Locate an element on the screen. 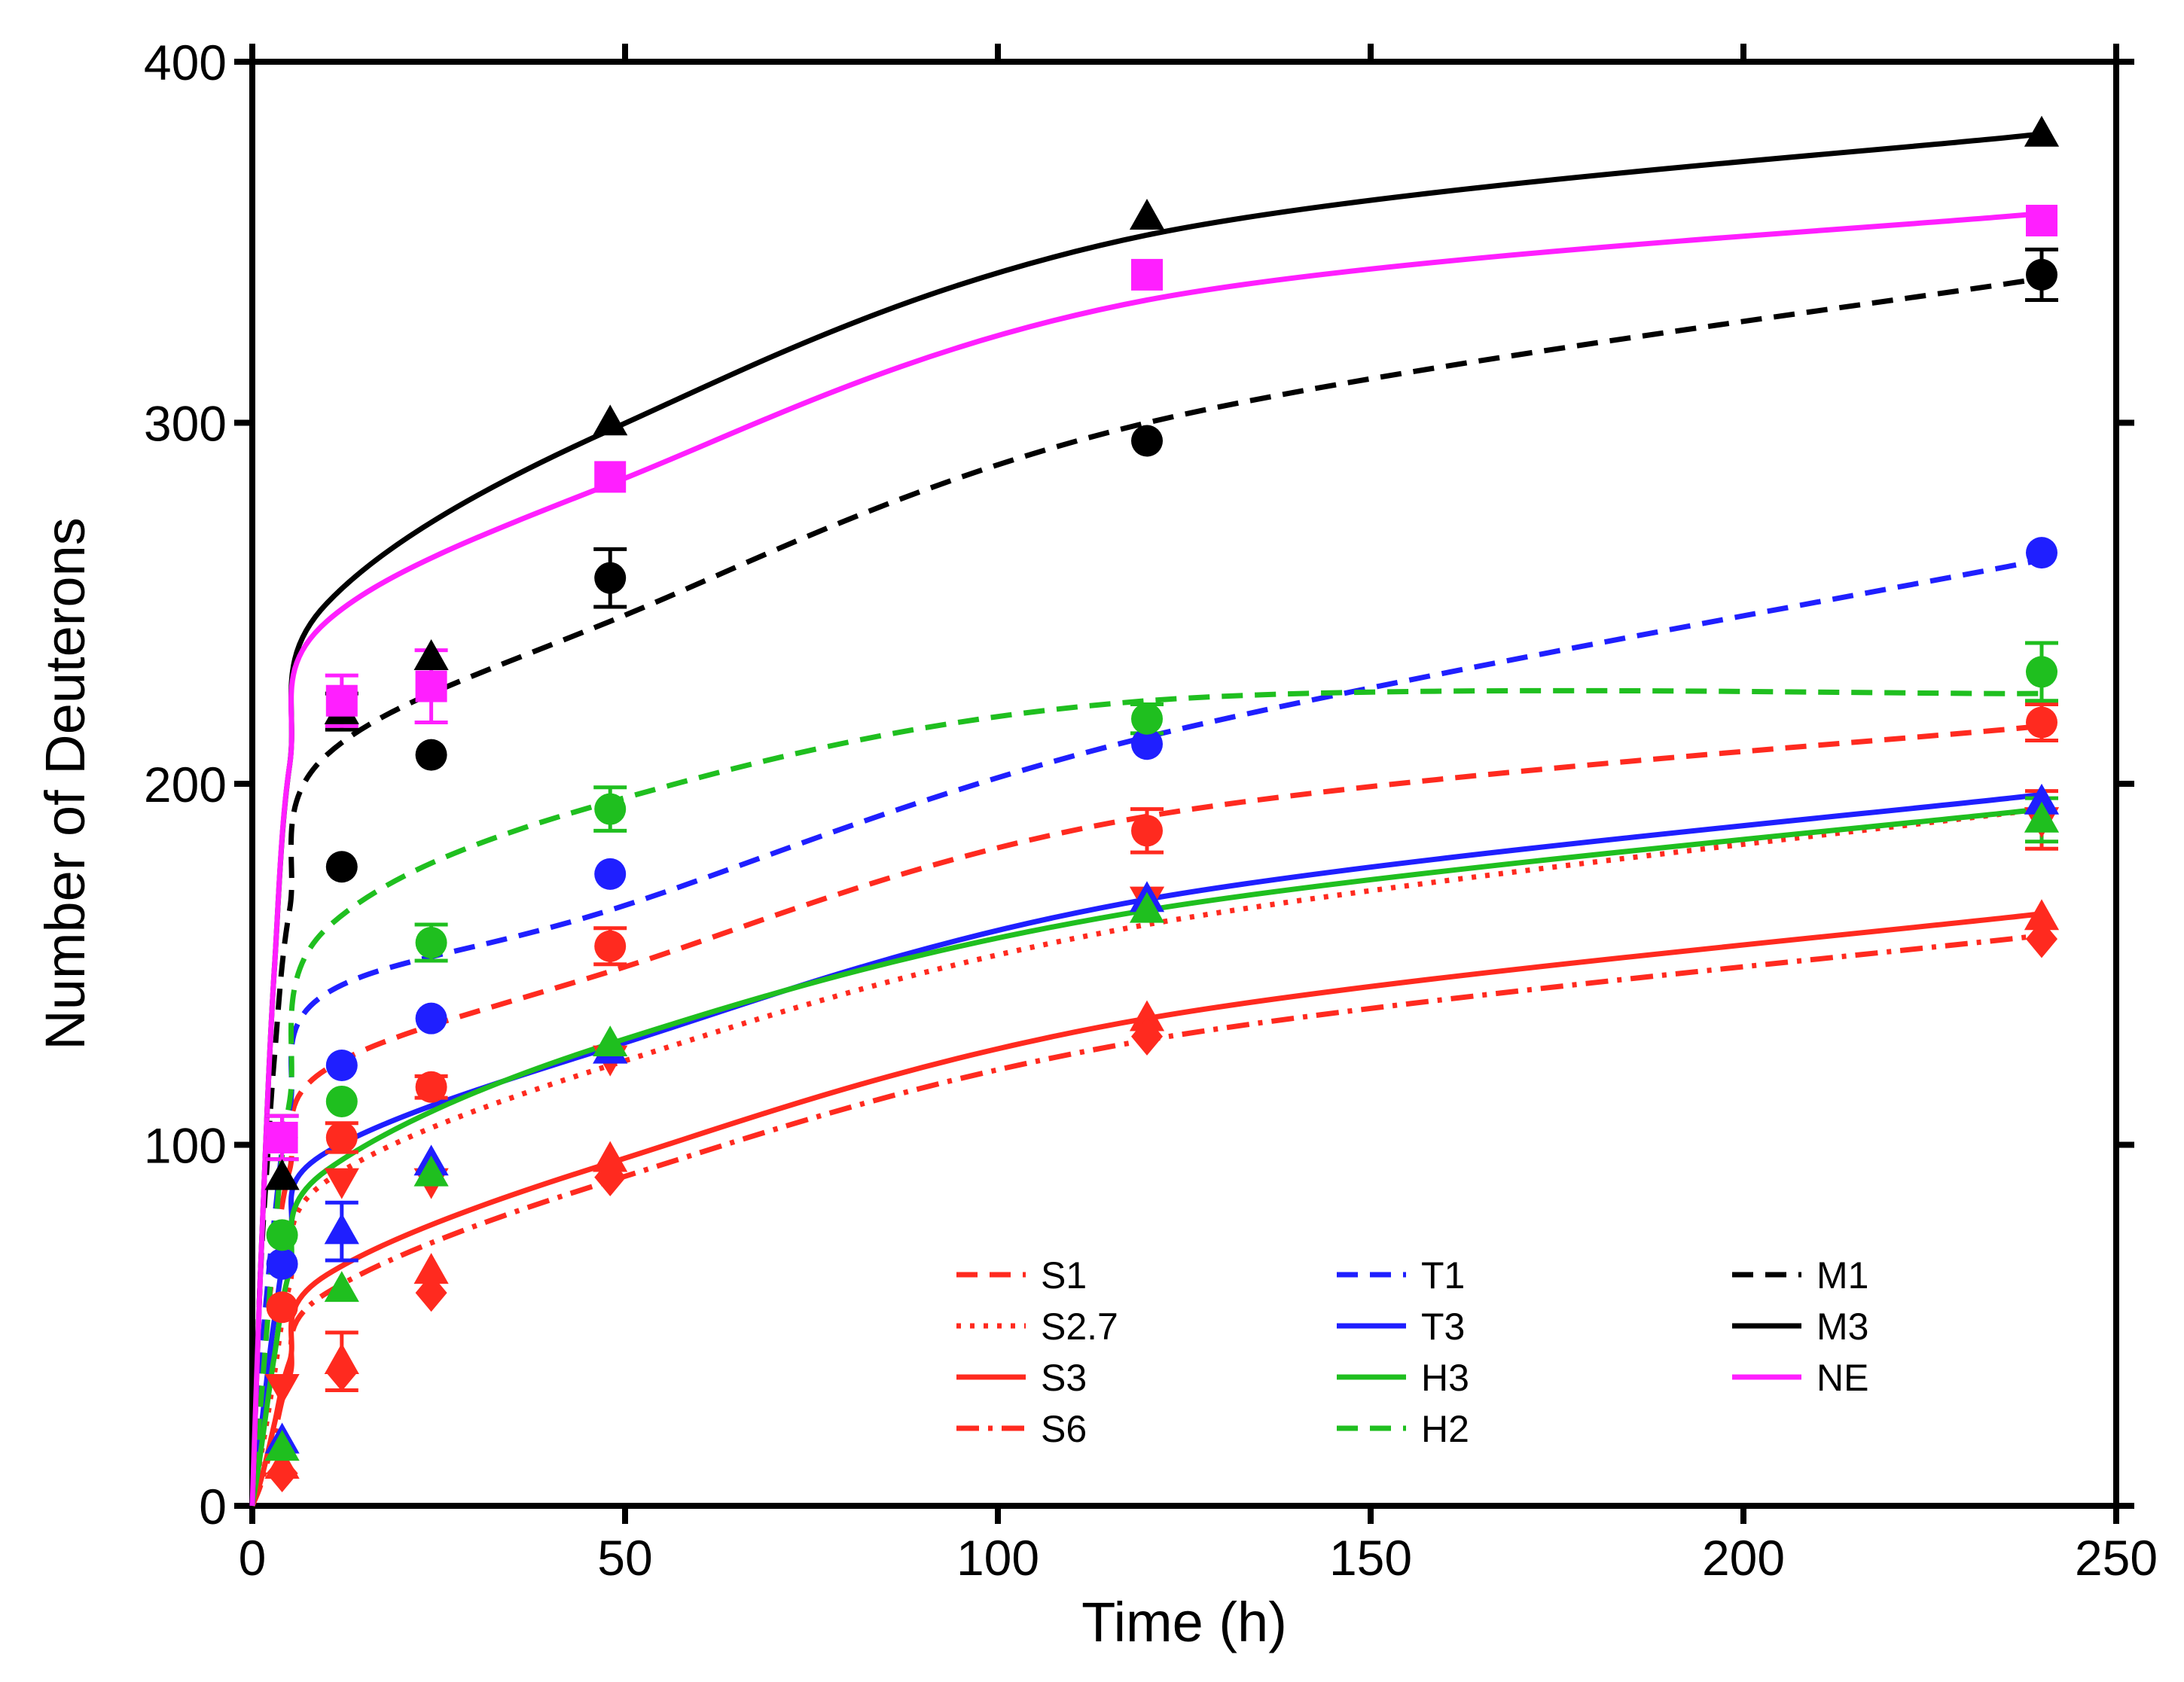 Image resolution: width=2184 pixels, height=1682 pixels. legend-label-s3: S3 is located at coordinates (1064, 1378).